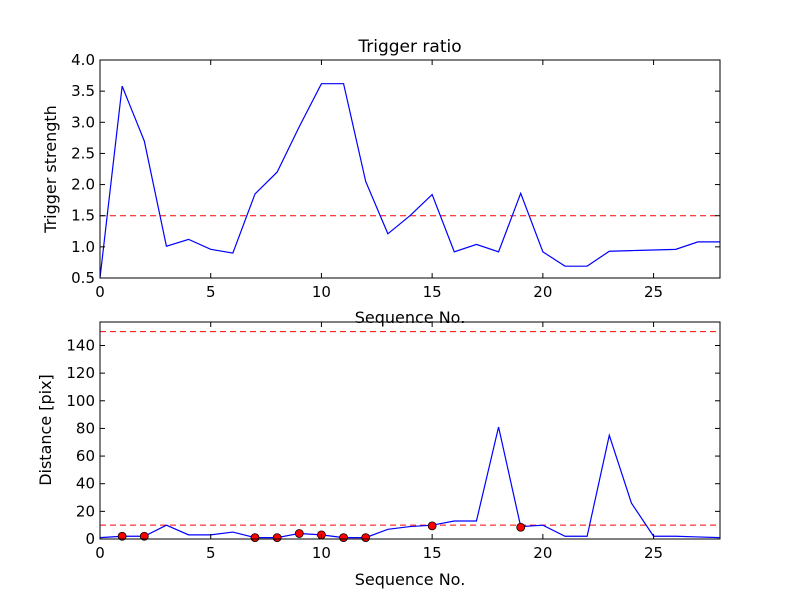  What do you see at coordinates (45, 430) in the screenshot?
I see `y-axis-label: Distance [pix]` at bounding box center [45, 430].